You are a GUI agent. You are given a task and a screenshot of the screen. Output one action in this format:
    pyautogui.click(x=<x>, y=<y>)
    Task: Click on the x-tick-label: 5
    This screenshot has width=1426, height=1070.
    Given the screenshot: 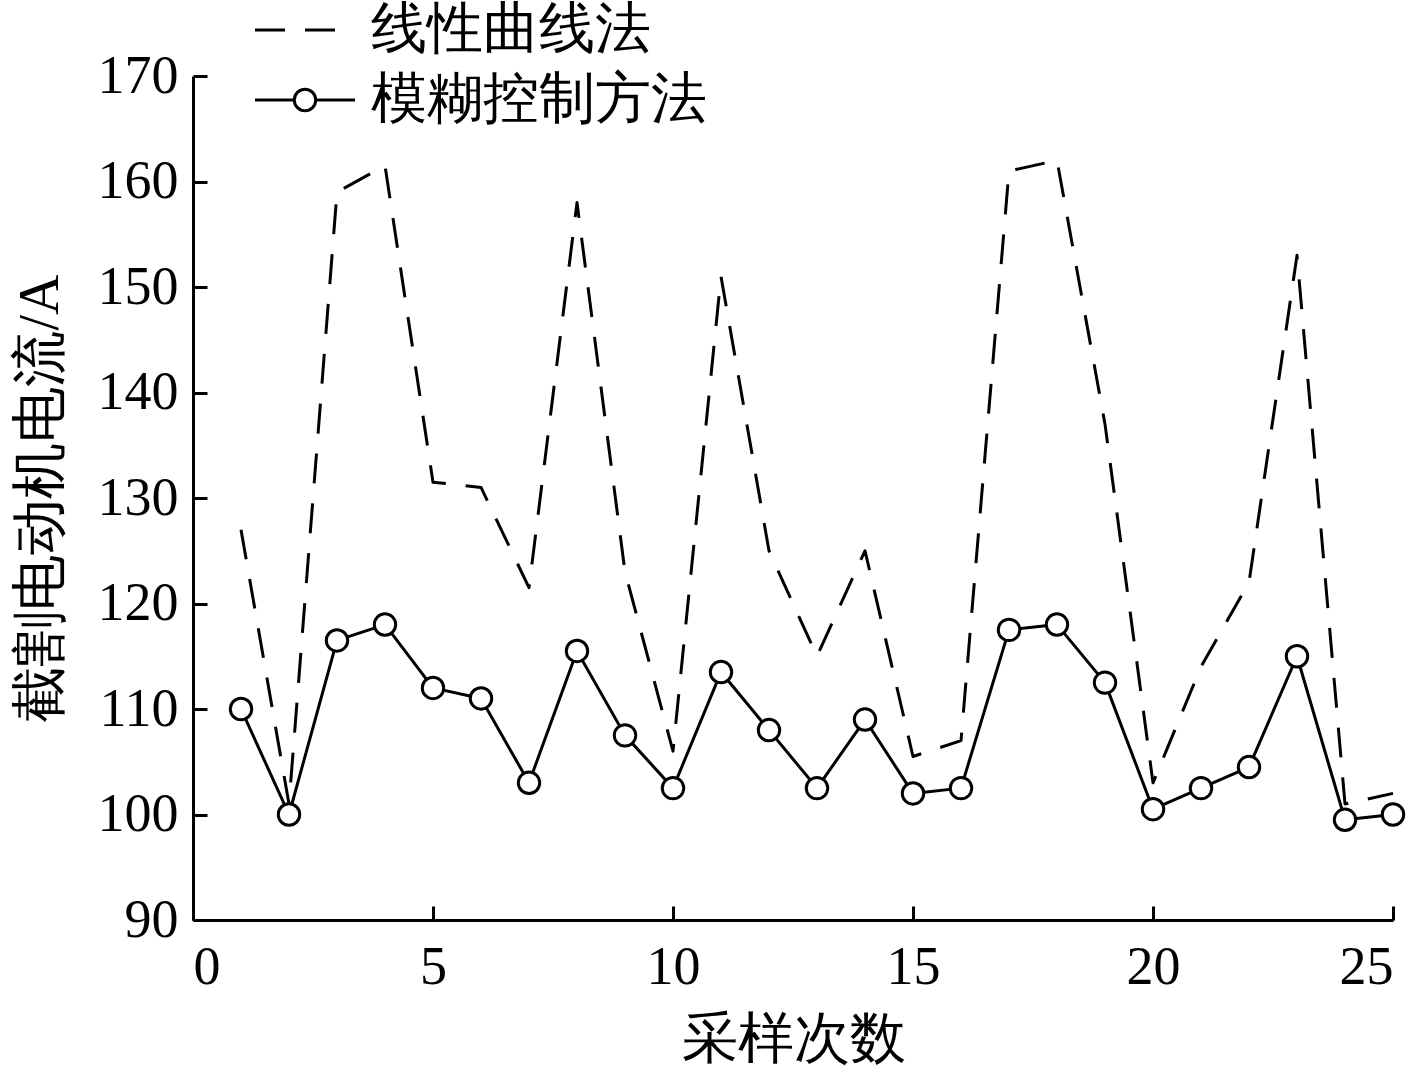 What is the action you would take?
    pyautogui.click(x=433, y=965)
    